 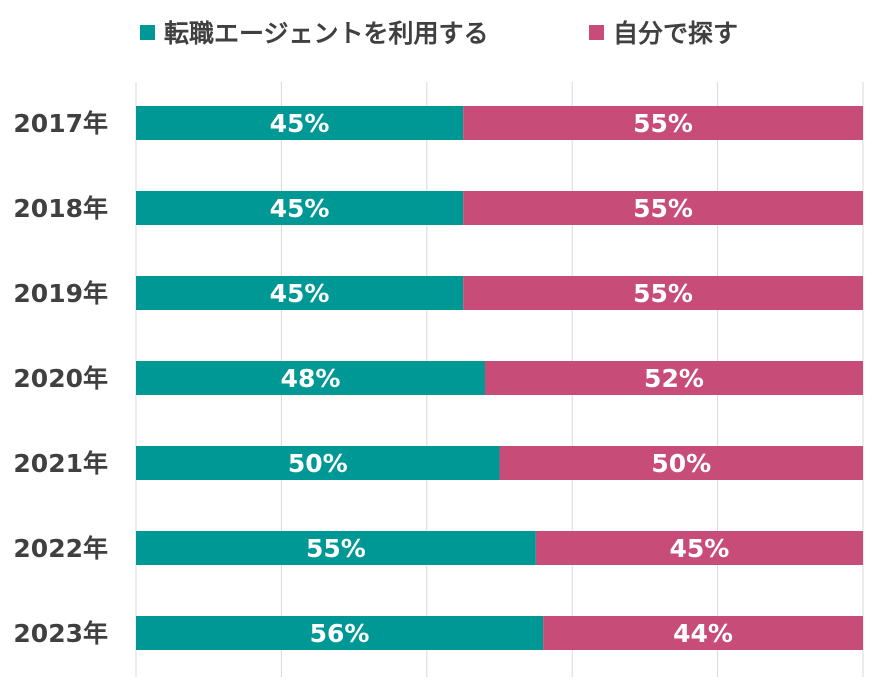 I want to click on bar-2020年-series-1, so click(x=310, y=378).